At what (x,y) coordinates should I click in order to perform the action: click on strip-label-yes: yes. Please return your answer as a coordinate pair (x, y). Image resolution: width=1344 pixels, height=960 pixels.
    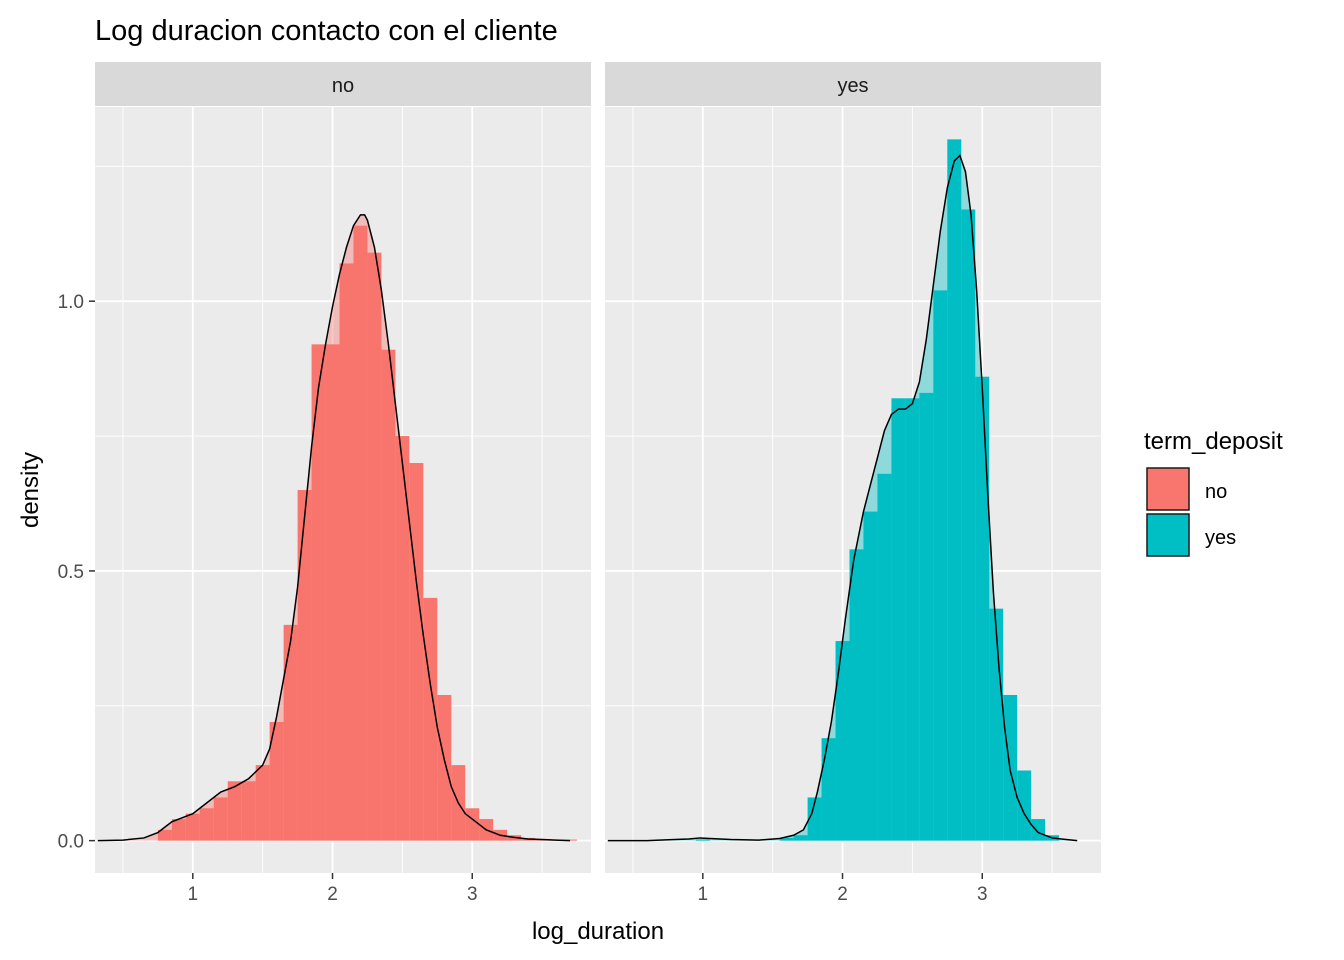
    Looking at the image, I should click on (852, 86).